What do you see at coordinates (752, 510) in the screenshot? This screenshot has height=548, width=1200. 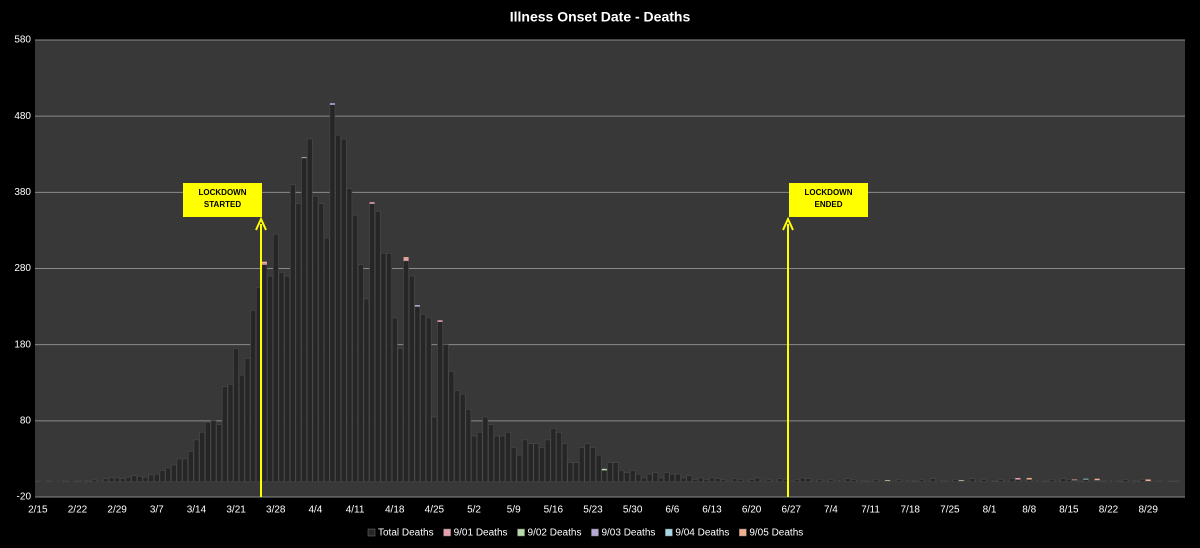 I see `x-tick-label: 6/20` at bounding box center [752, 510].